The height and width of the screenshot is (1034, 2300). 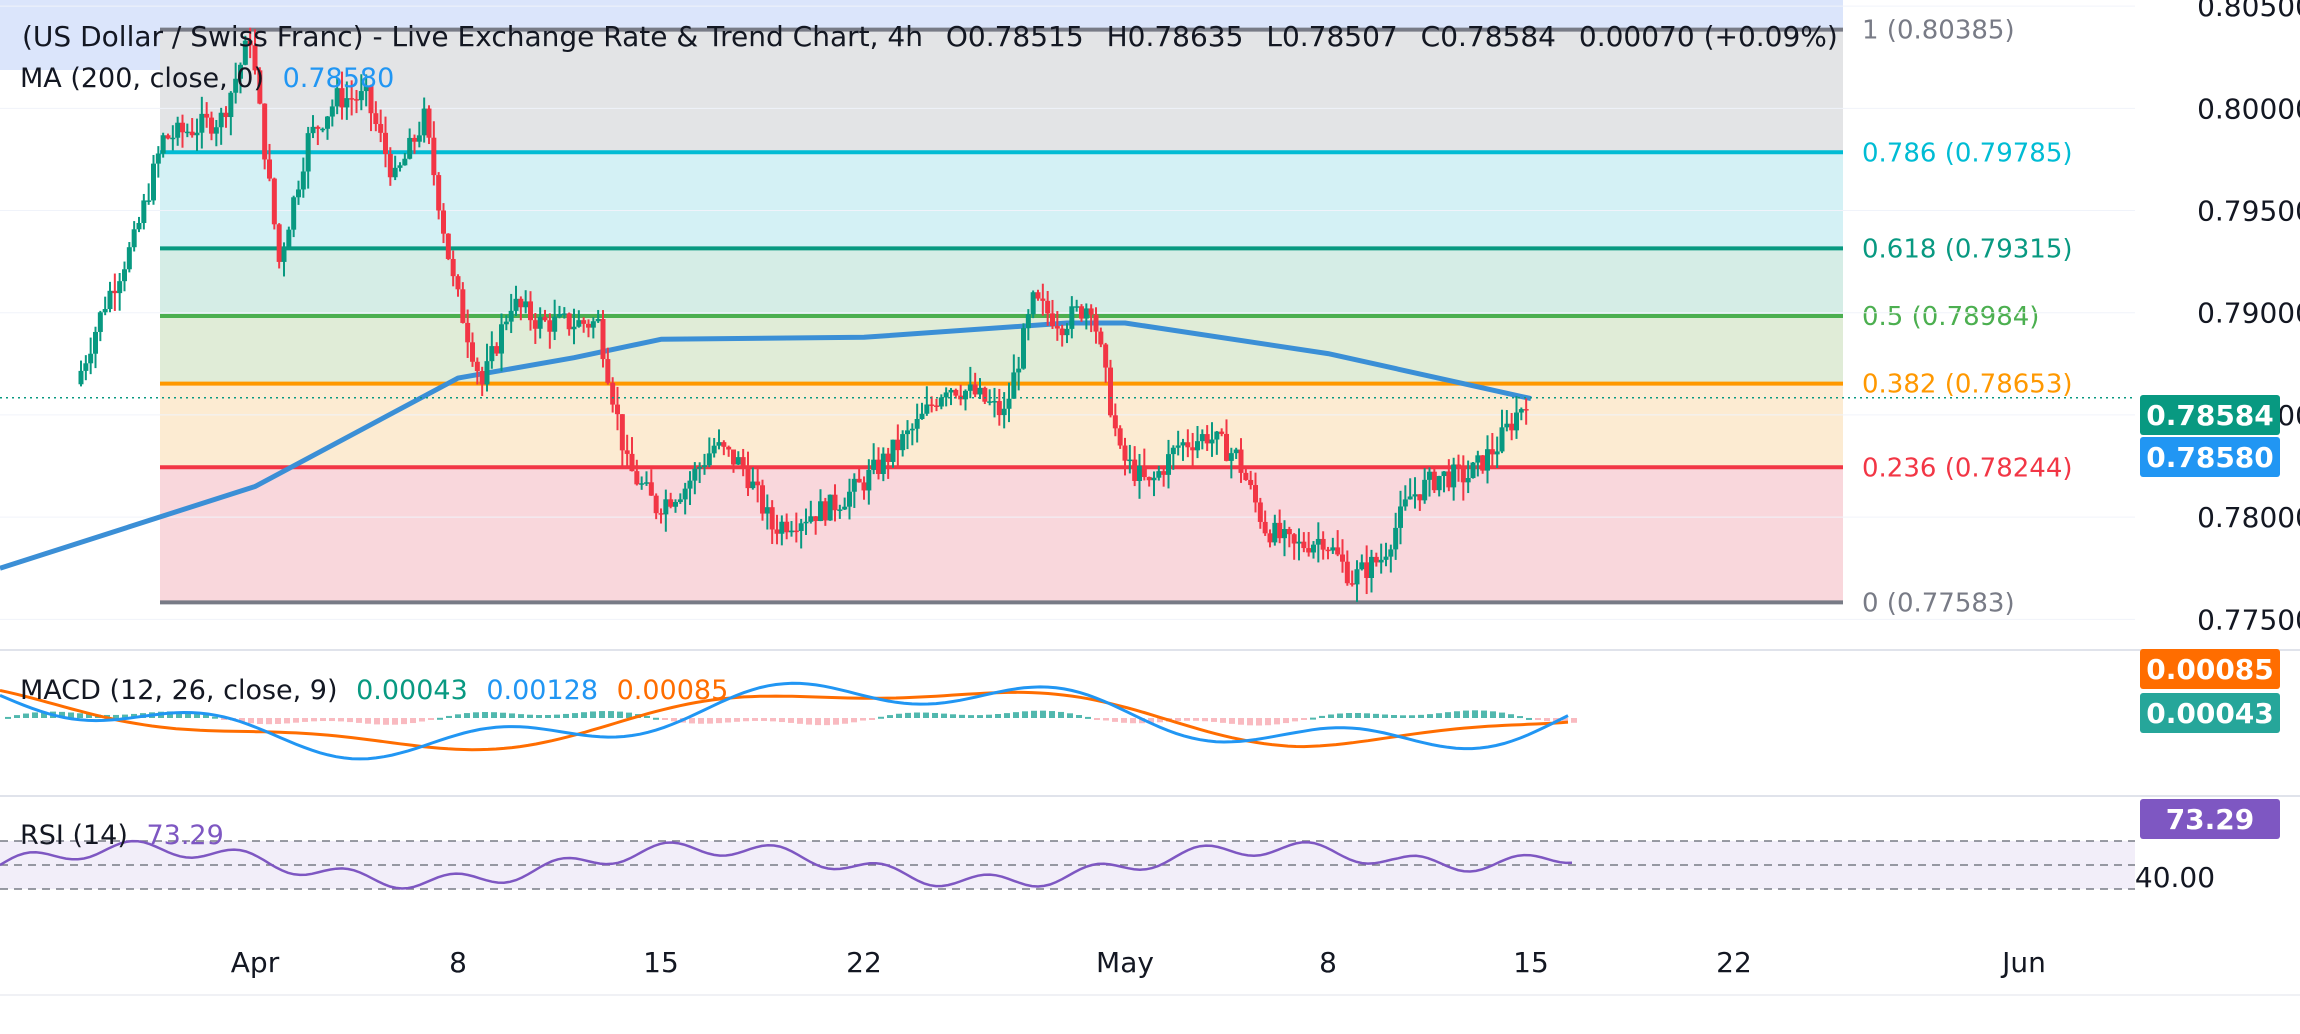 What do you see at coordinates (864, 962) in the screenshot?
I see `time-tick-label: 22` at bounding box center [864, 962].